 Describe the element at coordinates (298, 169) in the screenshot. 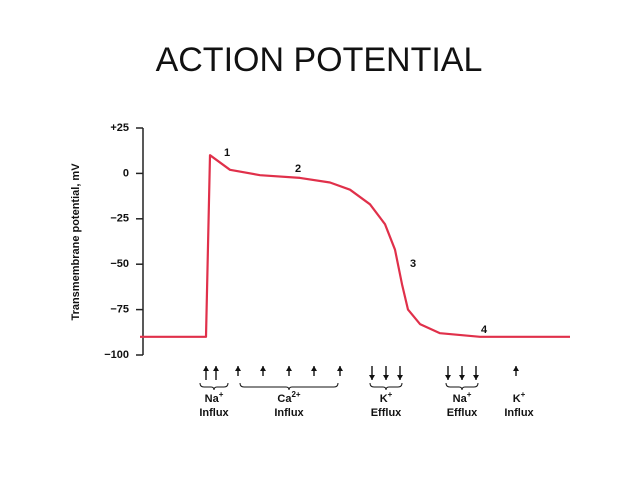

I see `phase-label: 2` at that location.